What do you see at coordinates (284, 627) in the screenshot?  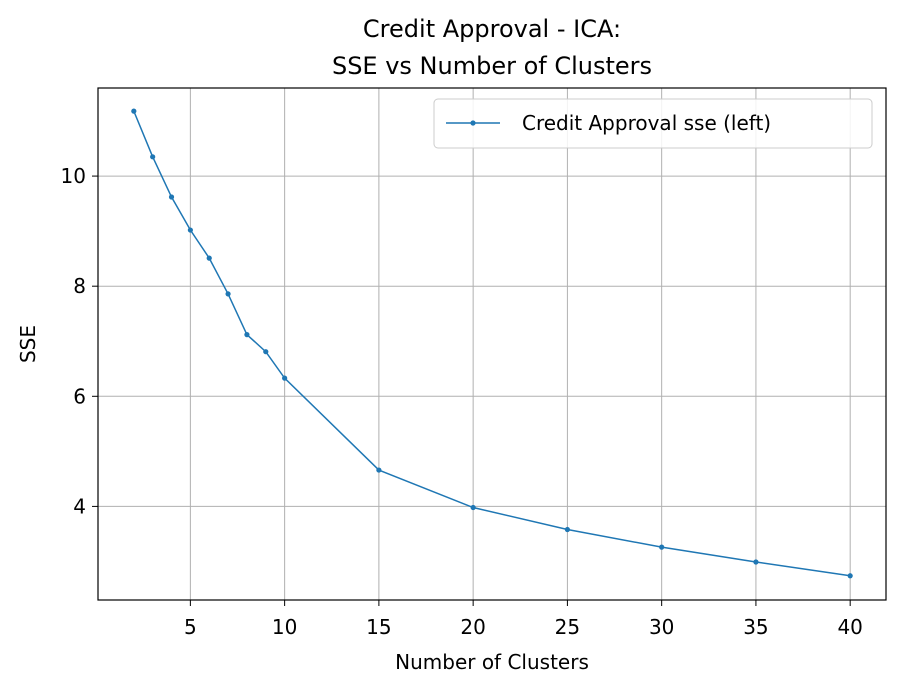 I see `x-tick-label: 10` at bounding box center [284, 627].